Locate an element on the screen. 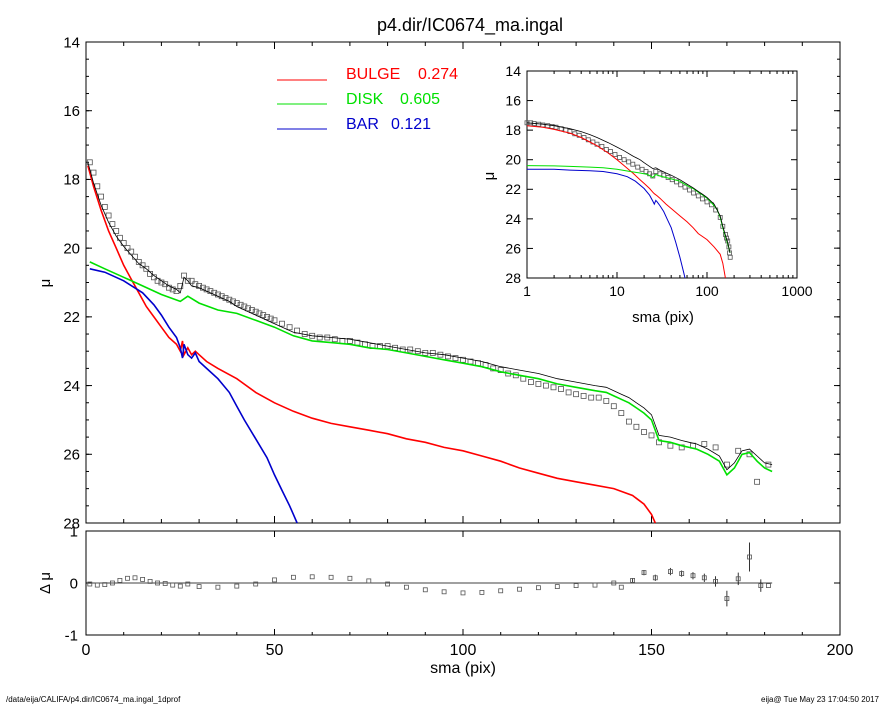  main-y-tick-label: 28 is located at coordinates (71, 523).